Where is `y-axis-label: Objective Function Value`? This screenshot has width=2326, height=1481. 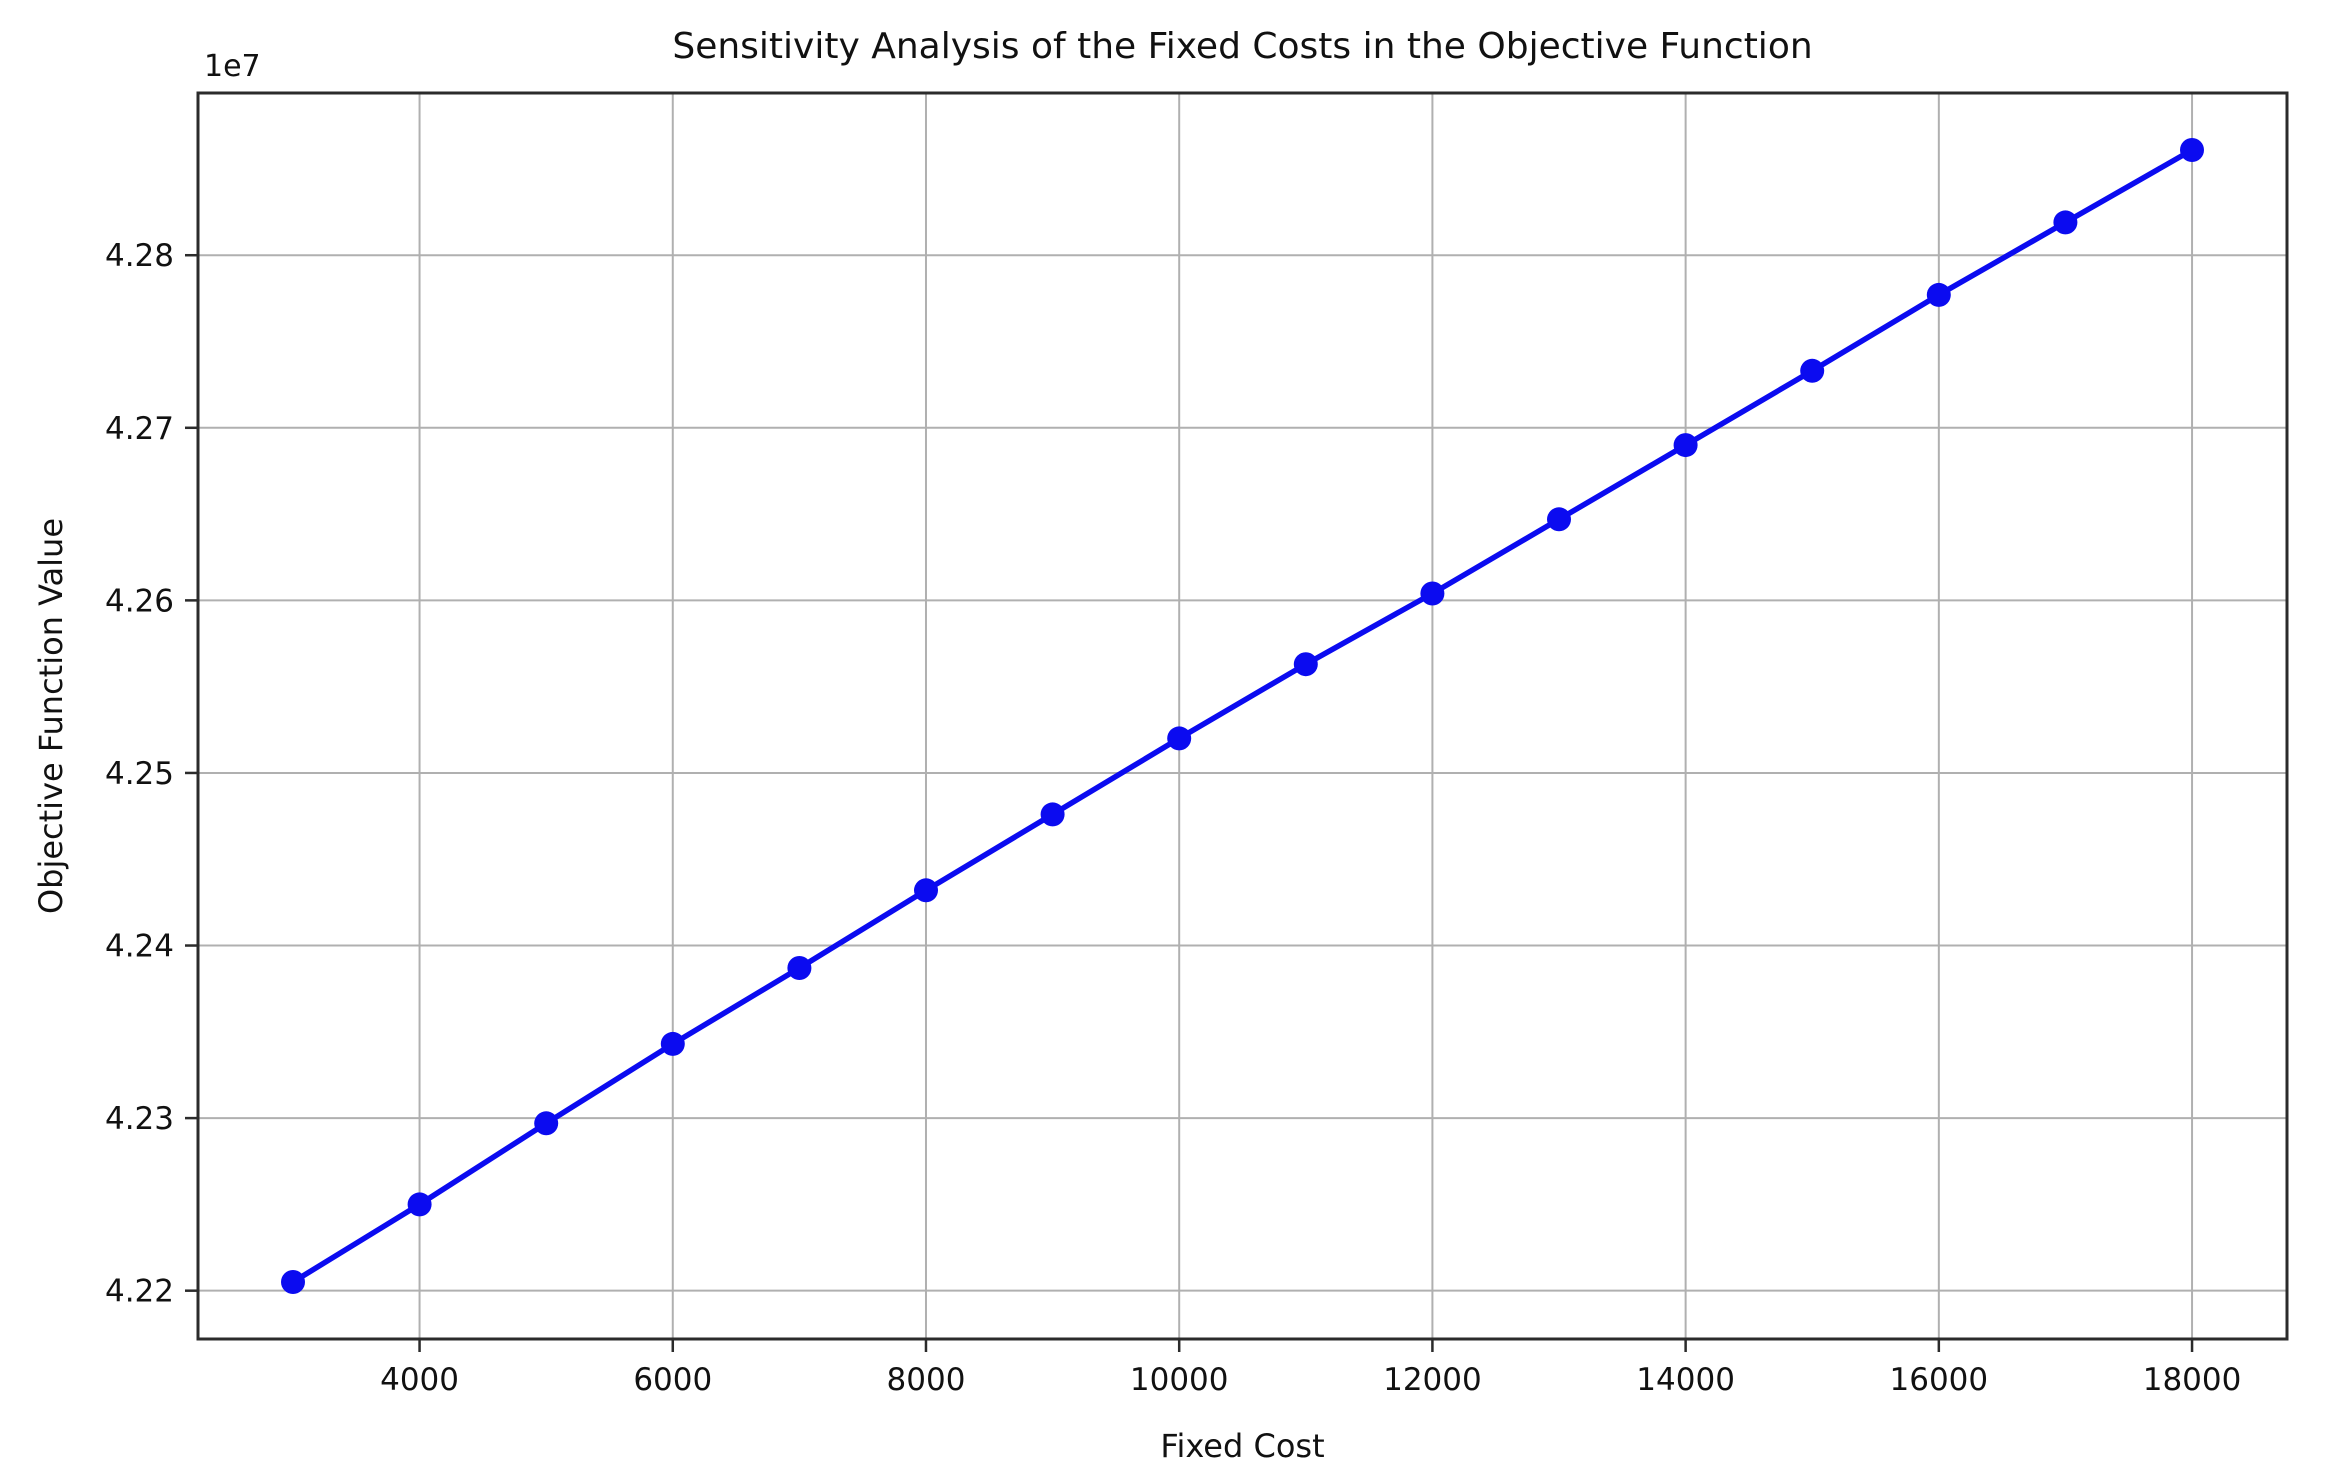
y-axis-label: Objective Function Value is located at coordinates (51, 716).